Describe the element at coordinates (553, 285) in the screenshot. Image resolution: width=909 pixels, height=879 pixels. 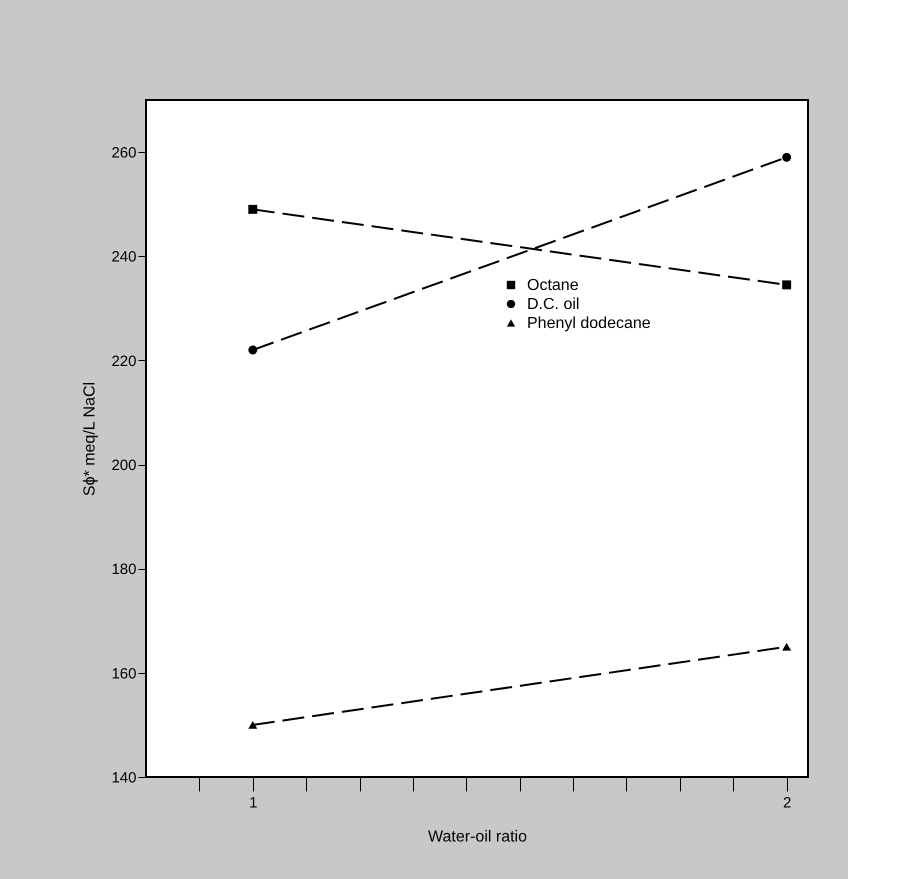
I see `legend-label: Octane` at that location.